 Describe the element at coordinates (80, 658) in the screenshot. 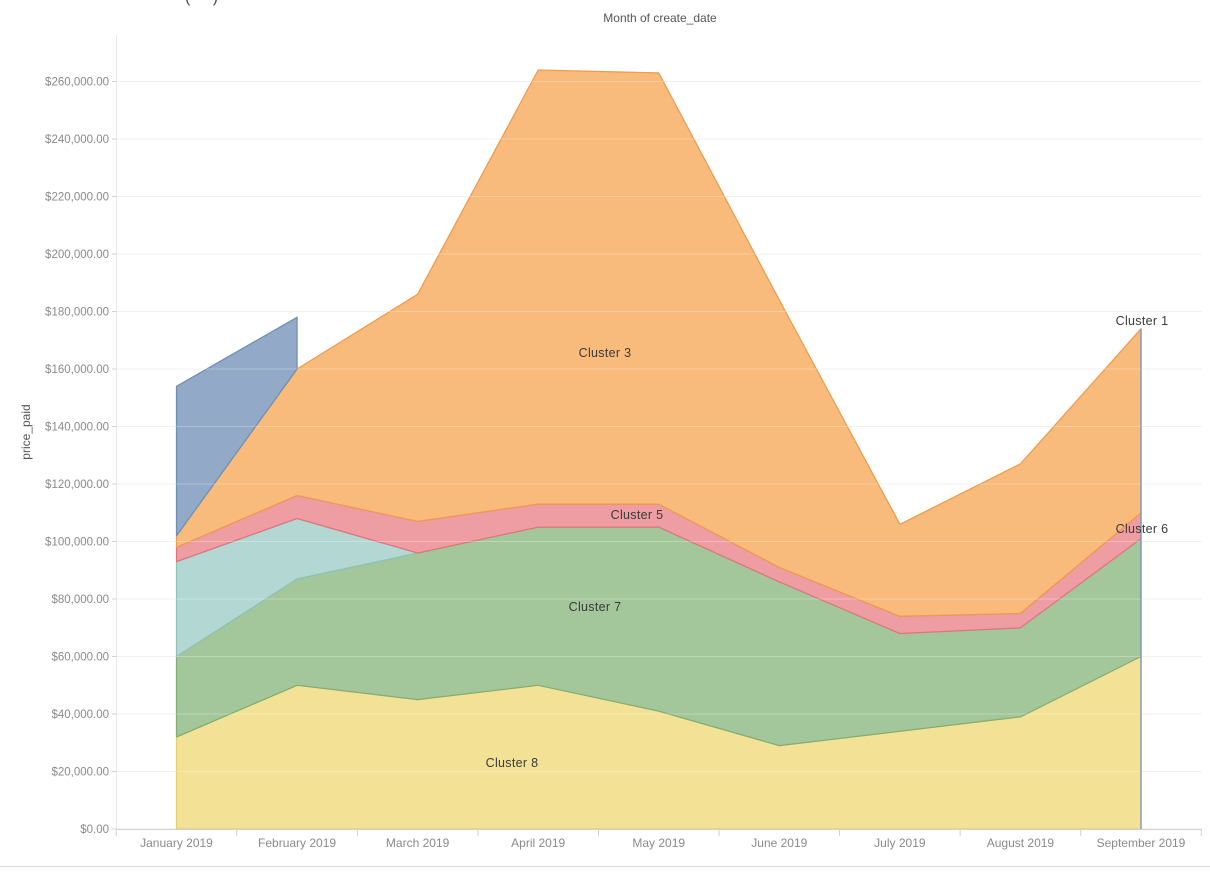

I see `y-tick-label: $60,000.00` at that location.